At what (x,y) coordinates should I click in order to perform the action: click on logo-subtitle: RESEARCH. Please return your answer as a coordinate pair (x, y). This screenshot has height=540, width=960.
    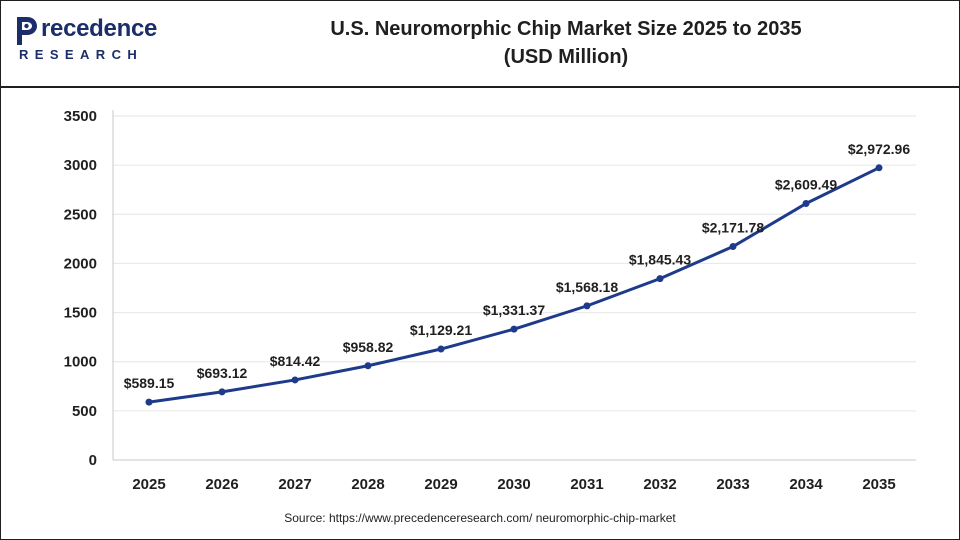
    Looking at the image, I should click on (81, 54).